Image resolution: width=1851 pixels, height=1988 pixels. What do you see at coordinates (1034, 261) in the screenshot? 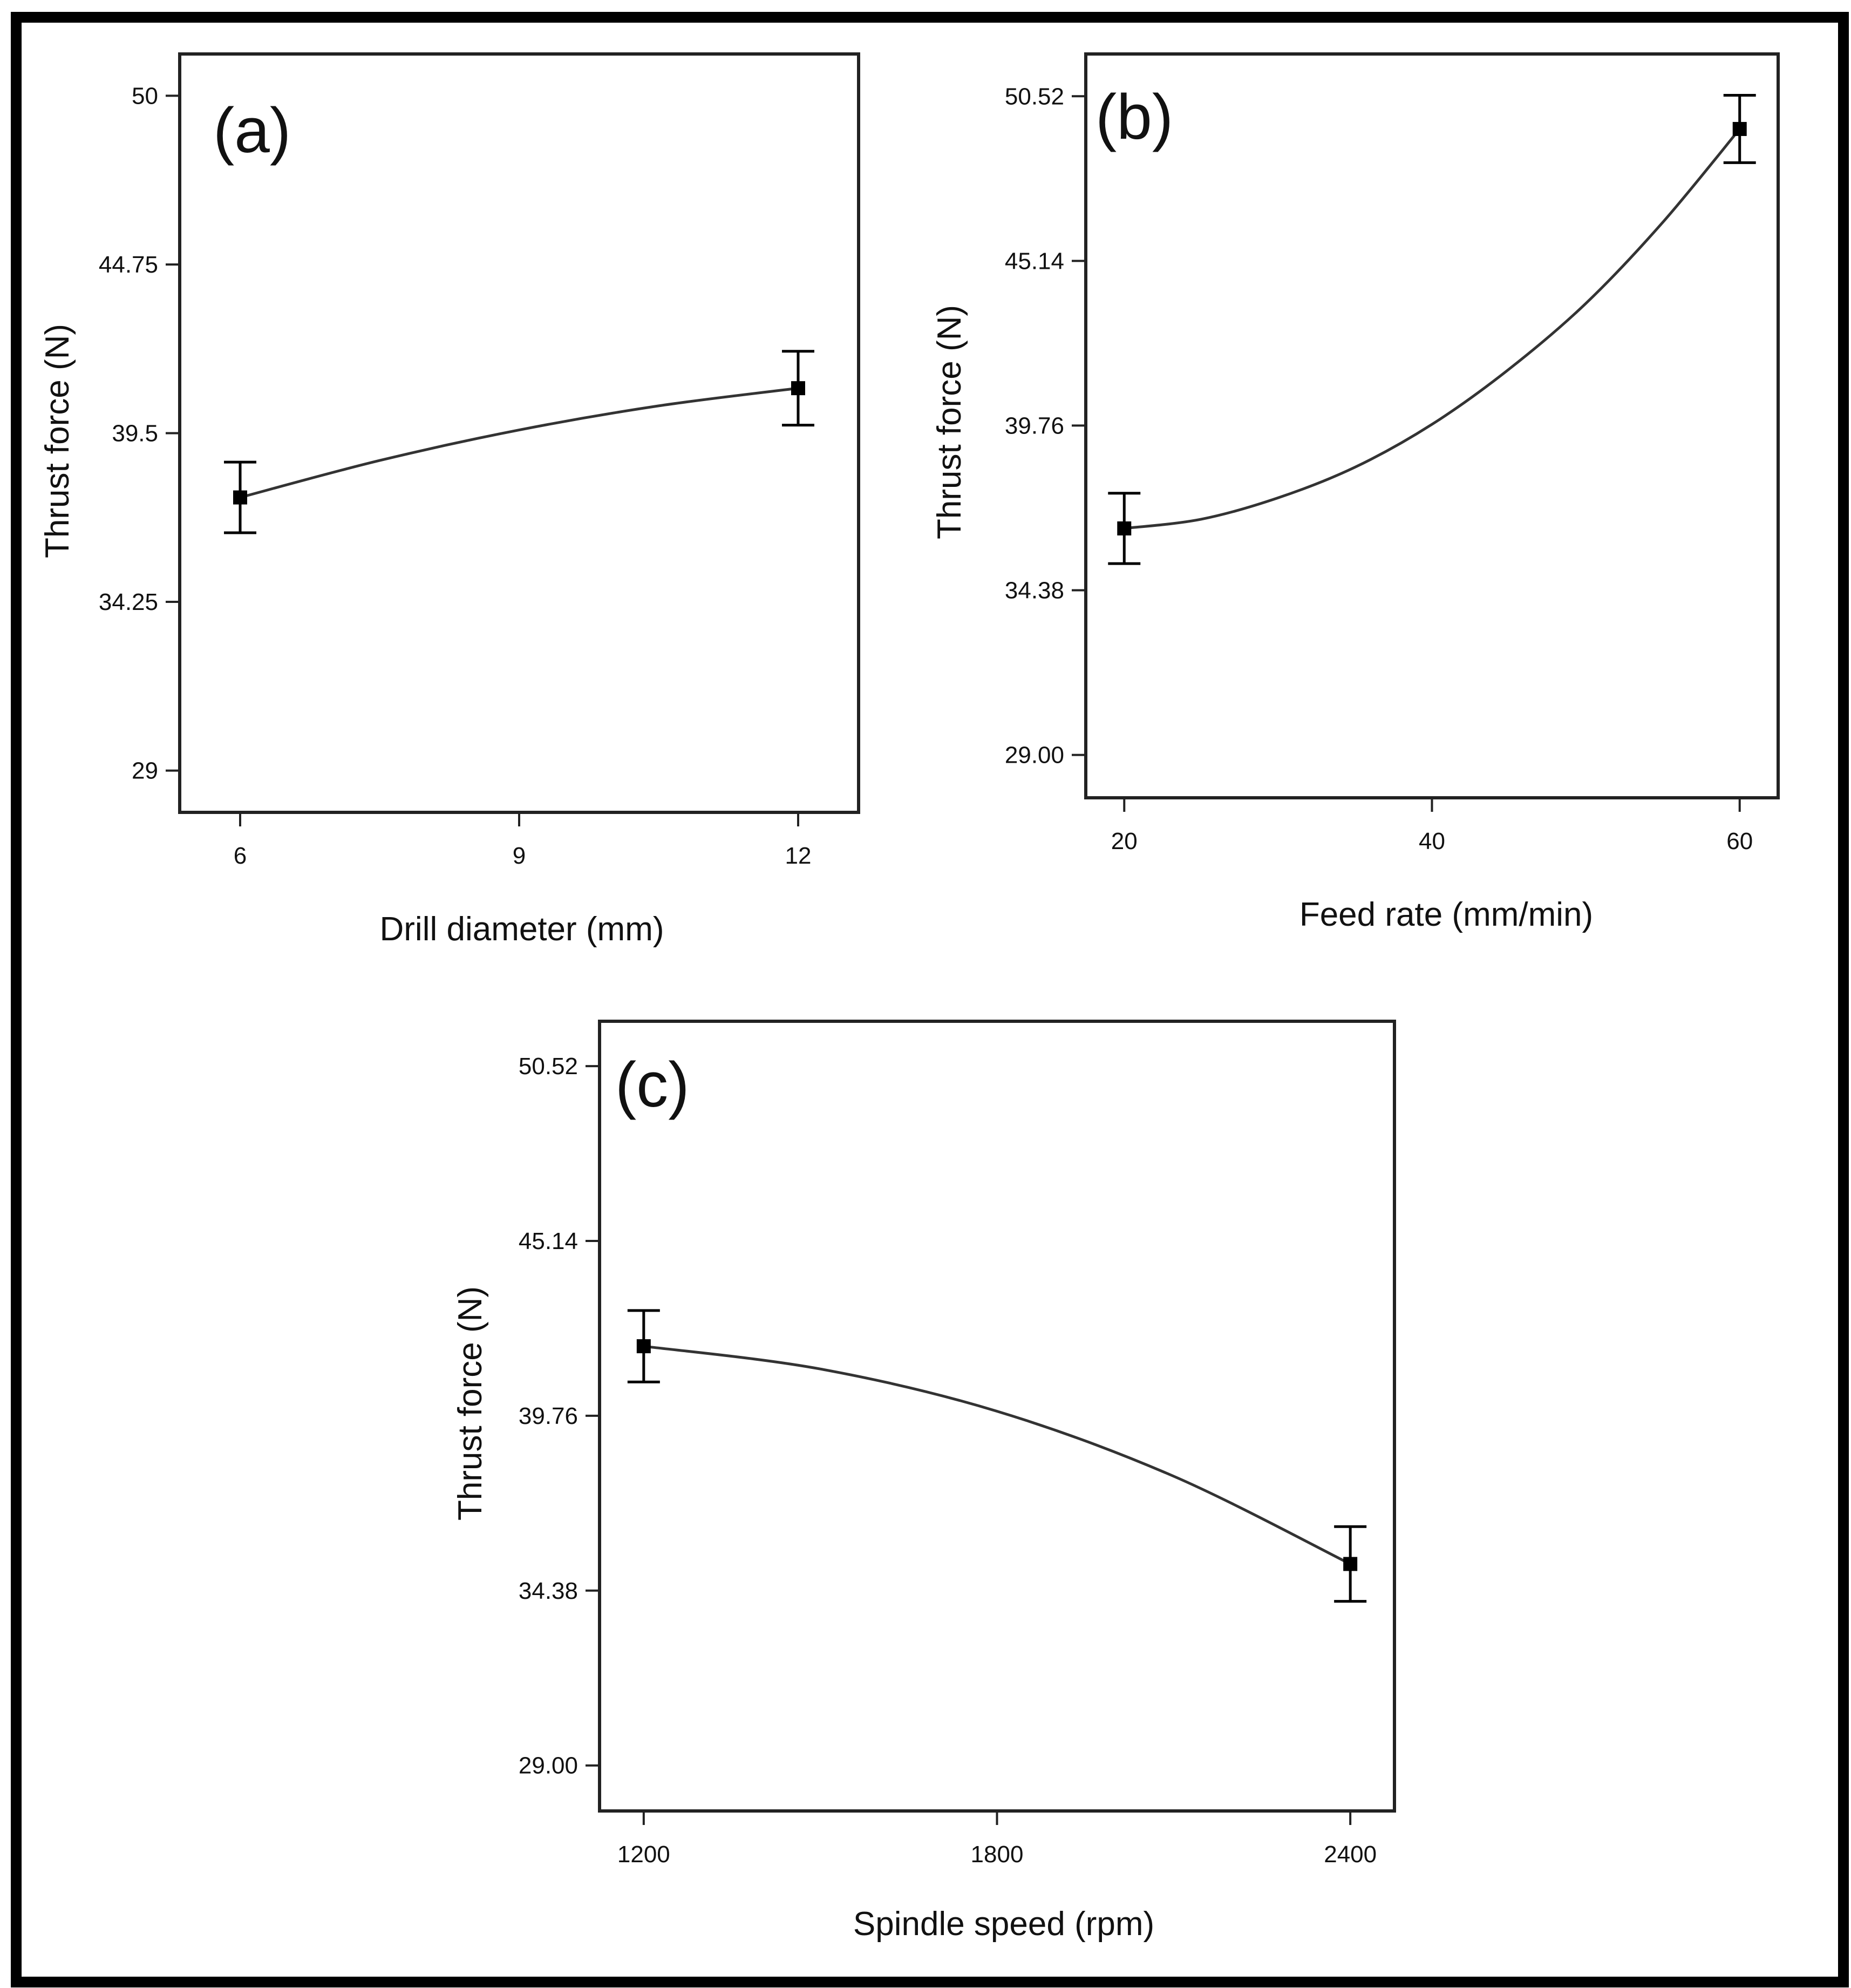
I see `y-tick-label-b-3: 45.14` at bounding box center [1034, 261].